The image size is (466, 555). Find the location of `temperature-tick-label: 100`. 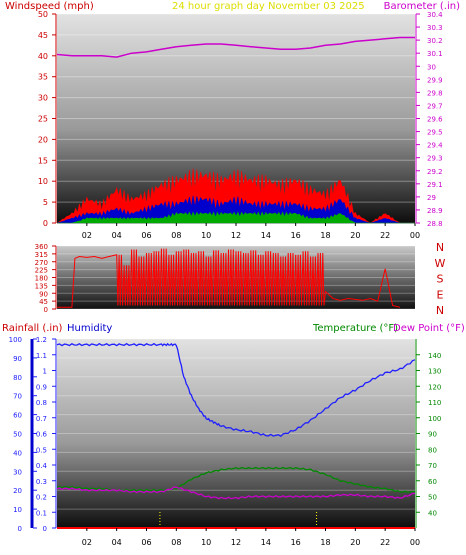

temperature-tick-label: 100 is located at coordinates (434, 419).